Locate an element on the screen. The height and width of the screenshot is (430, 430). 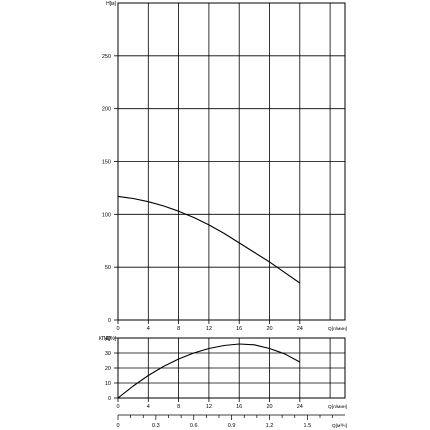
head-ylabel: H[м] is located at coordinates (111, 4).